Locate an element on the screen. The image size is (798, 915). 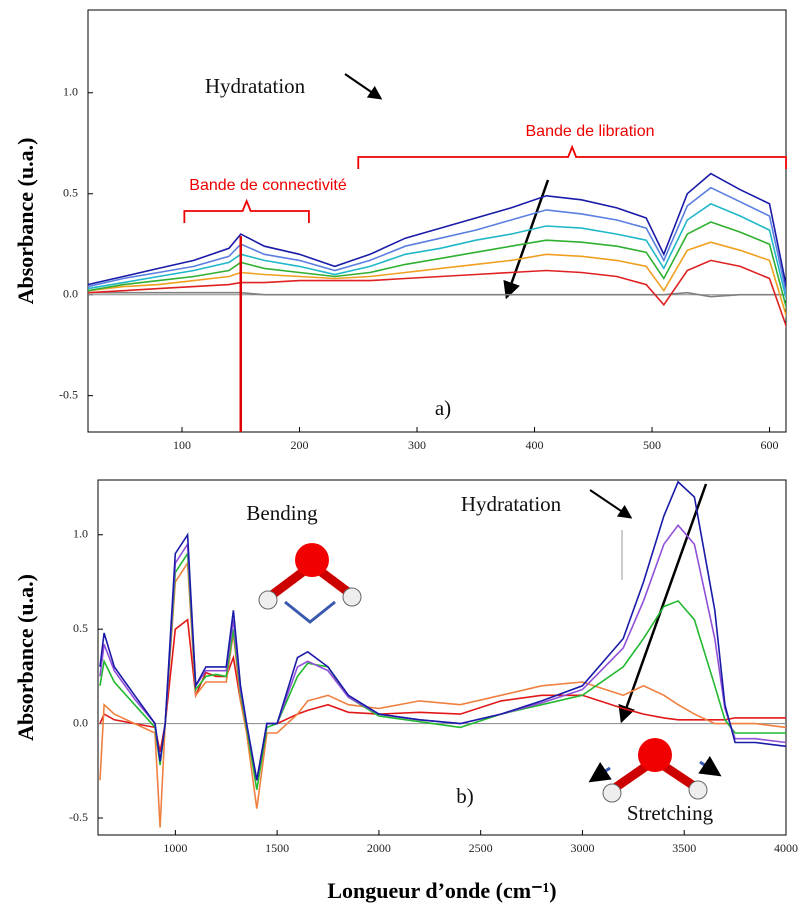
annotation: Bending is located at coordinates (282, 513).